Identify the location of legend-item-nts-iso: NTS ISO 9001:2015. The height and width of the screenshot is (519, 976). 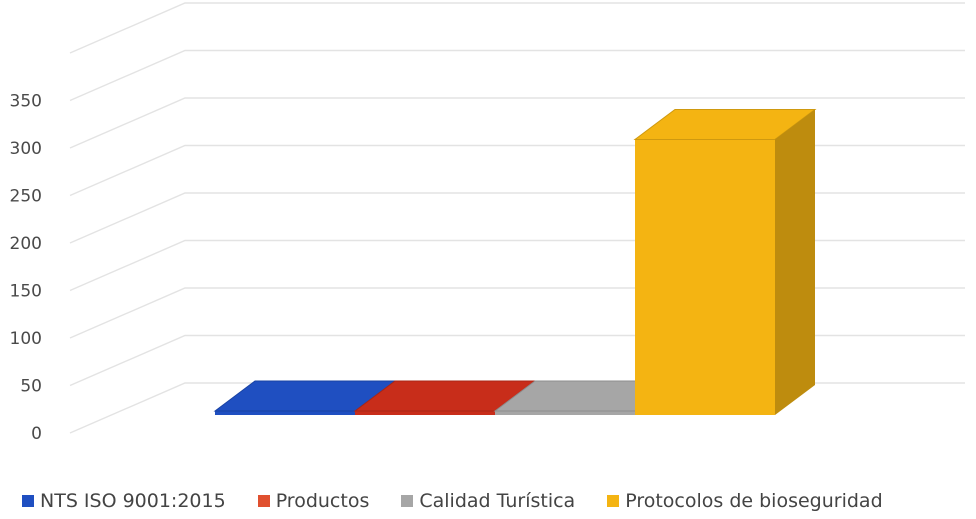
(124, 501).